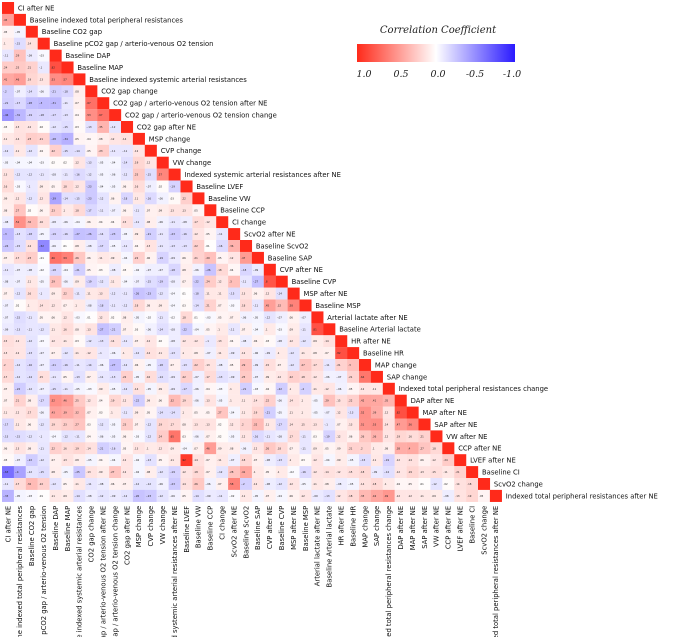 The height and width of the screenshot is (637, 685). What do you see at coordinates (362, 377) in the screenshot?
I see `cell-value-label: .64` at bounding box center [362, 377].